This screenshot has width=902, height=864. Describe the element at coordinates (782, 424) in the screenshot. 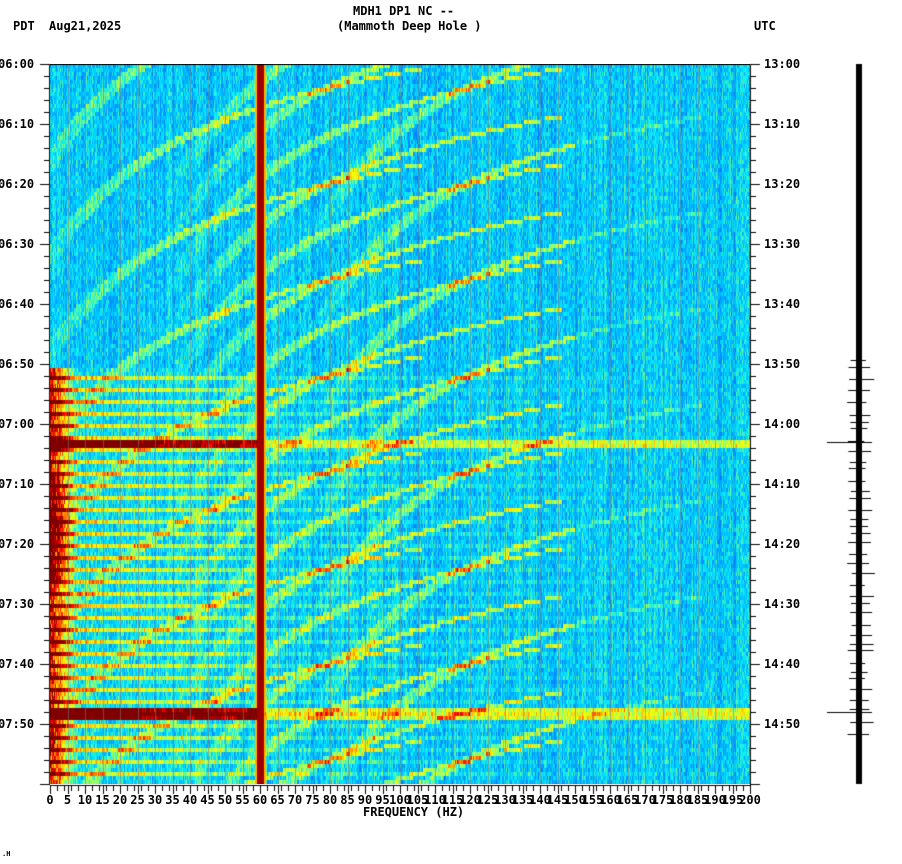

I see `y-tick-label-right: 14:00` at that location.